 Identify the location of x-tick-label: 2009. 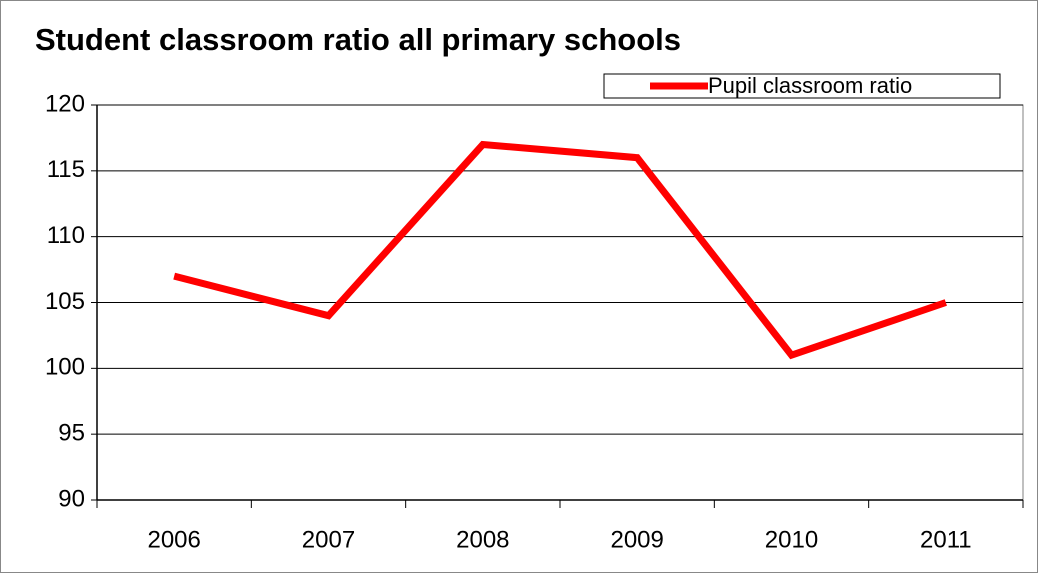
(636, 539).